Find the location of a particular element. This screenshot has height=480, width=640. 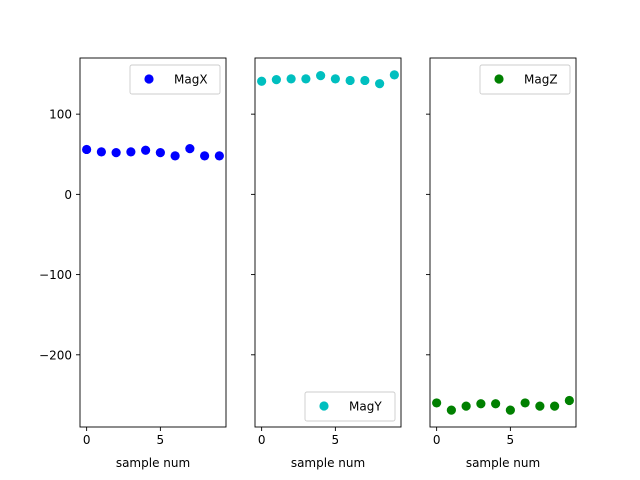

legend: MagY is located at coordinates (350, 406).